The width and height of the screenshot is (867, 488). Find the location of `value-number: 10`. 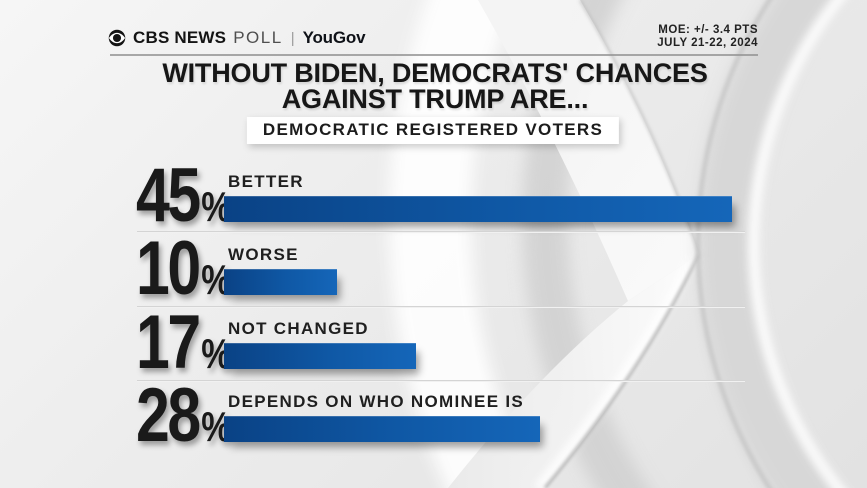

value-number: 10 is located at coordinates (168, 268).